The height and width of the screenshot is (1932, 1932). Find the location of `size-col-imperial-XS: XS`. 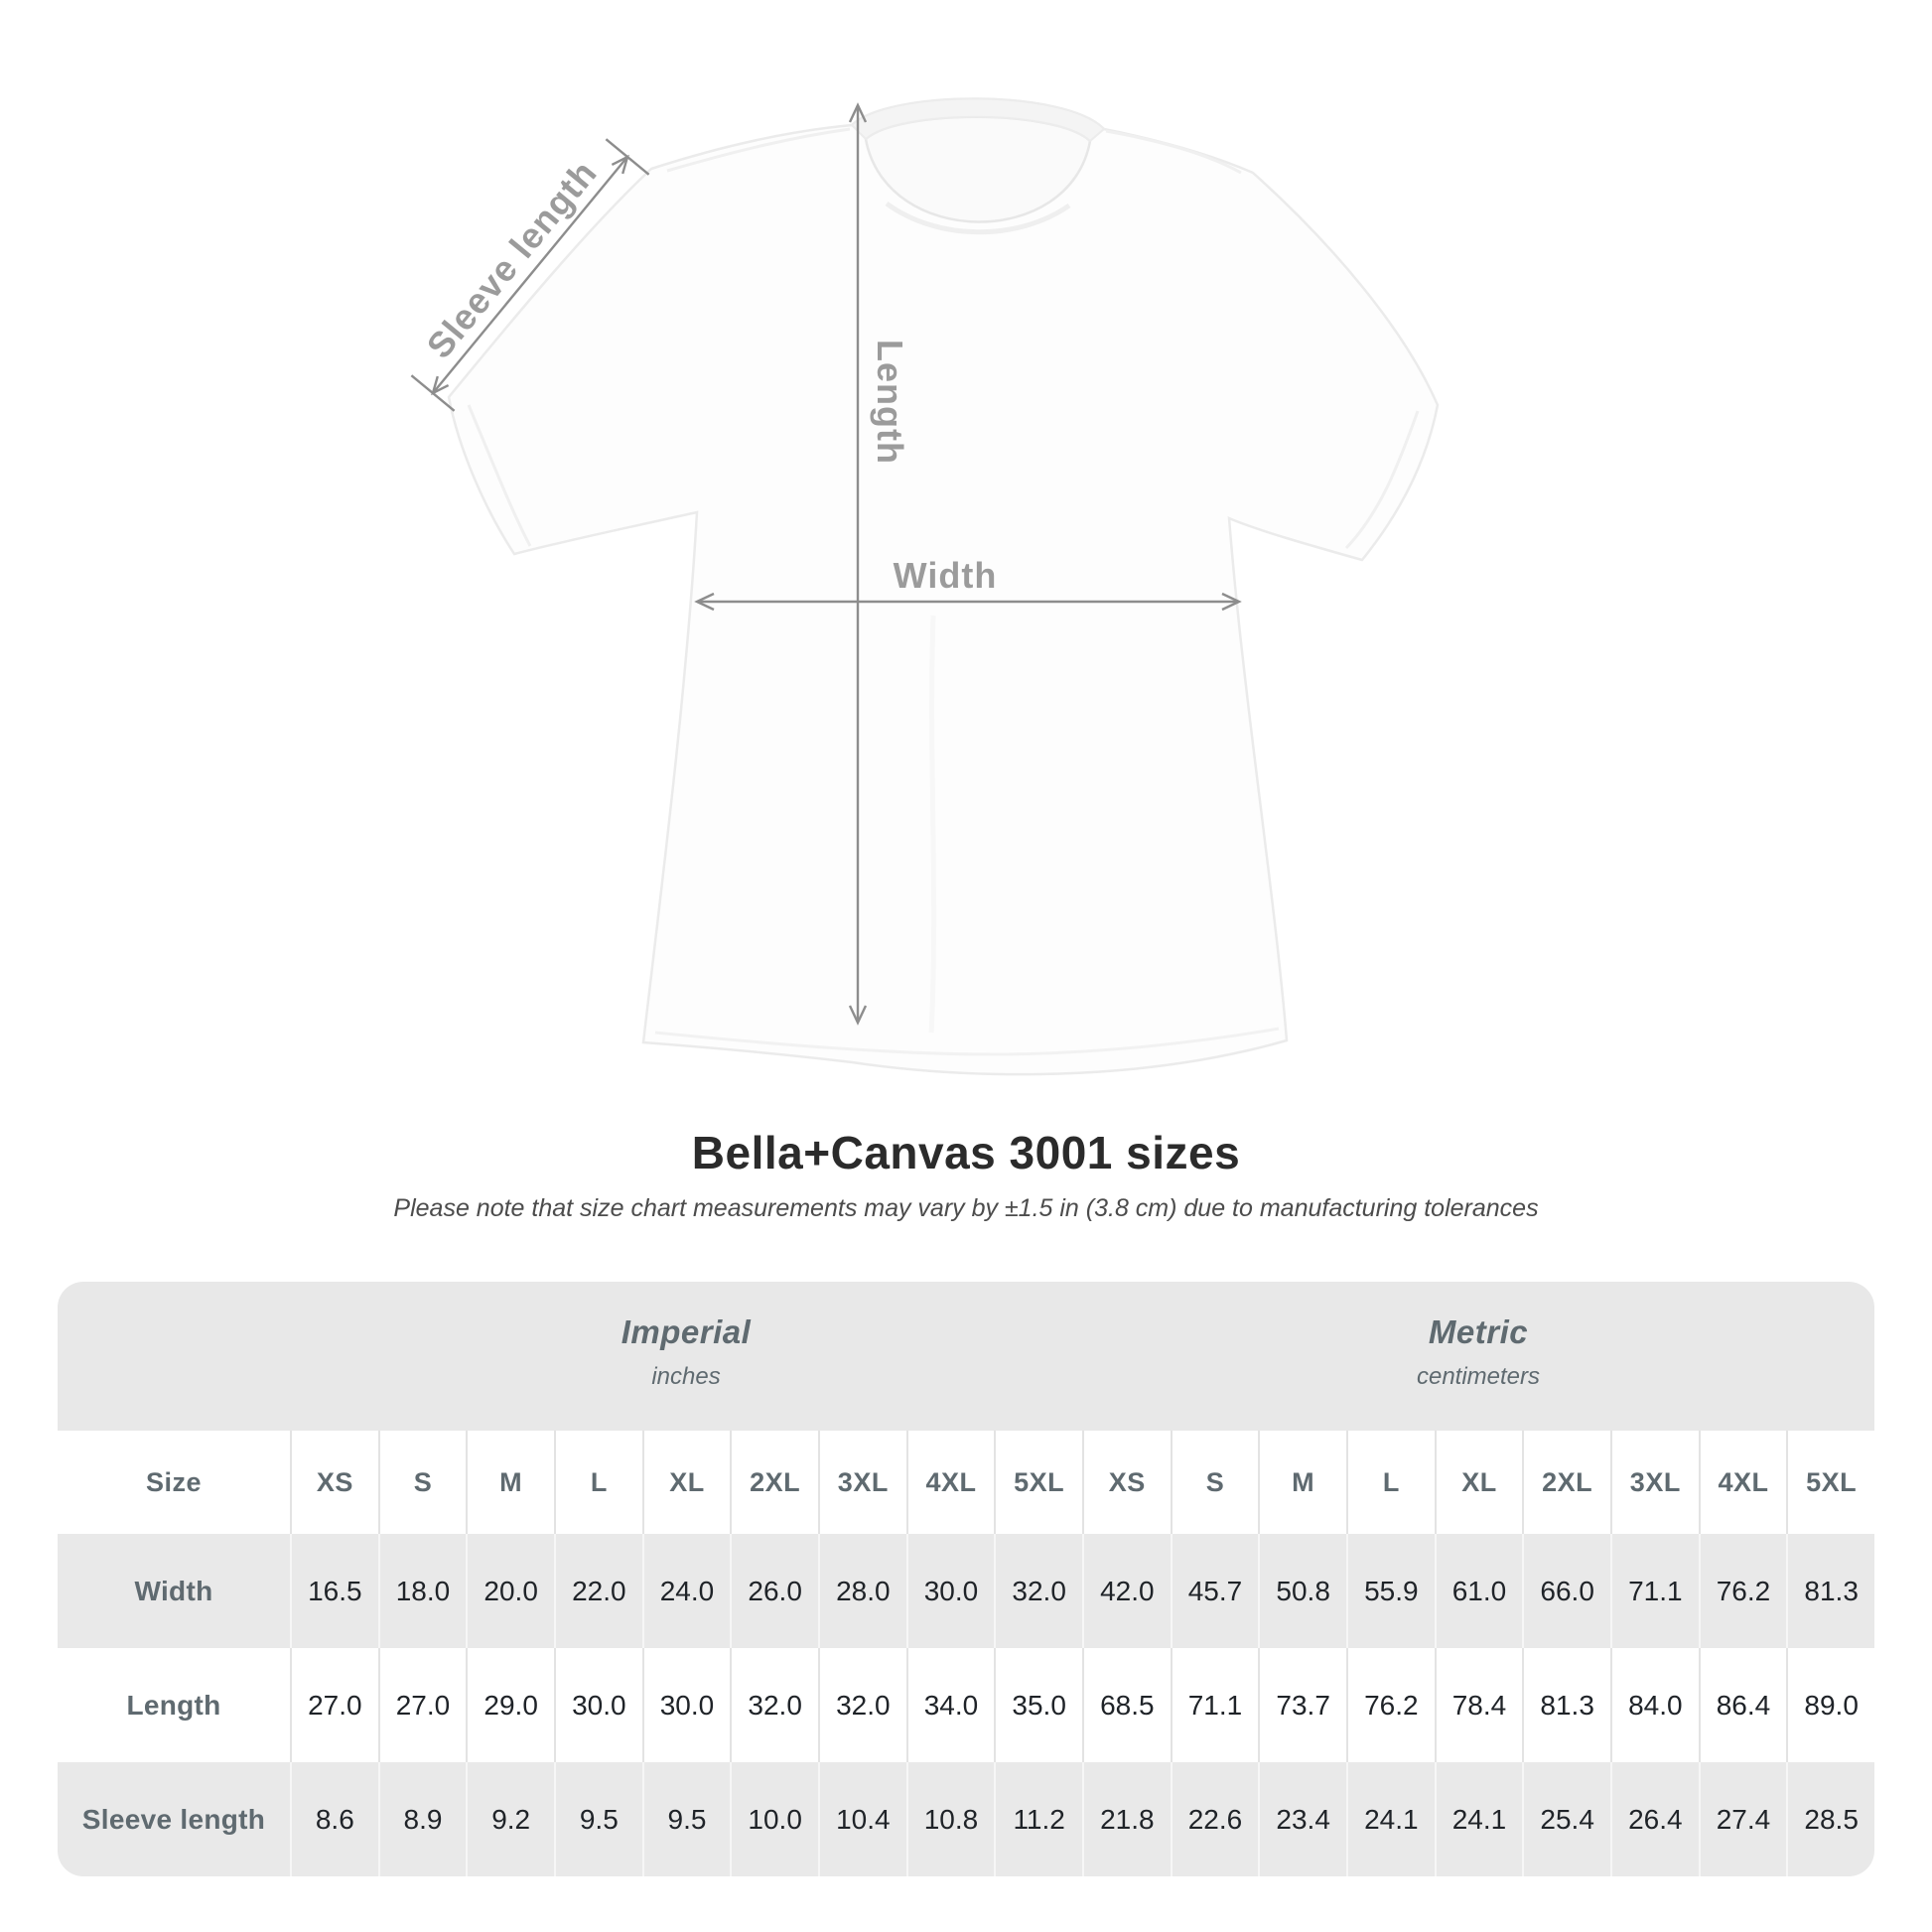

size-col-imperial-XS: XS is located at coordinates (334, 1483).